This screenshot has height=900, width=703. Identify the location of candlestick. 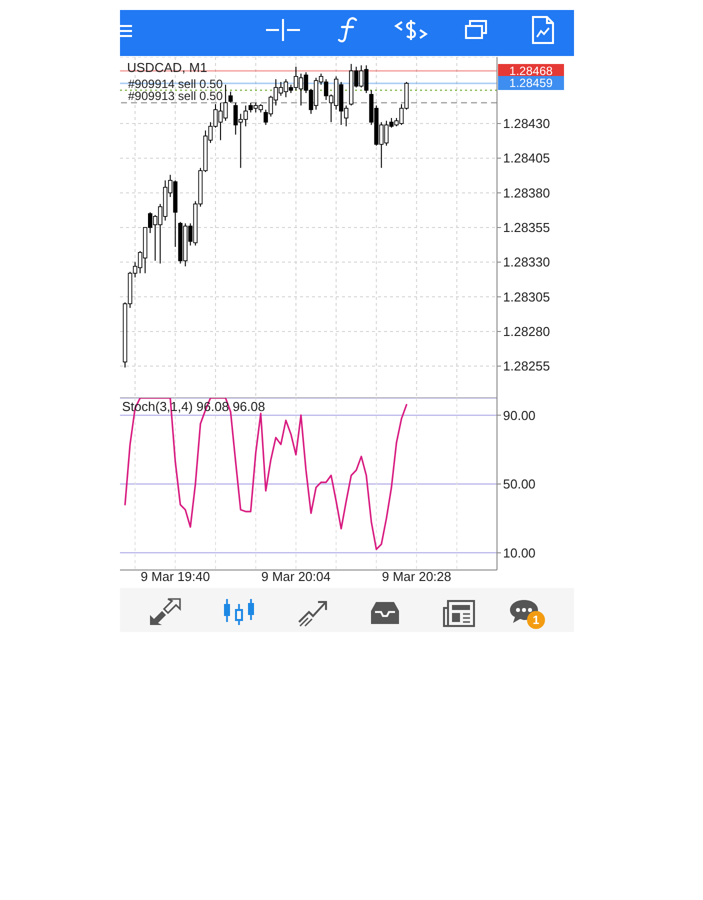
(230, 97).